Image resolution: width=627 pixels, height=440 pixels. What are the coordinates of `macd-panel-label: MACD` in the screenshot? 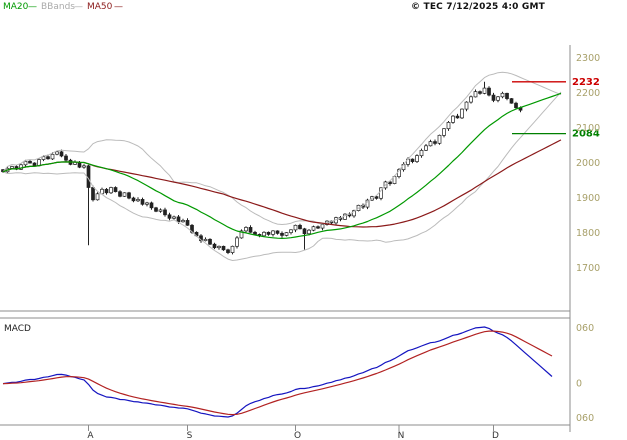 It's located at (17, 329).